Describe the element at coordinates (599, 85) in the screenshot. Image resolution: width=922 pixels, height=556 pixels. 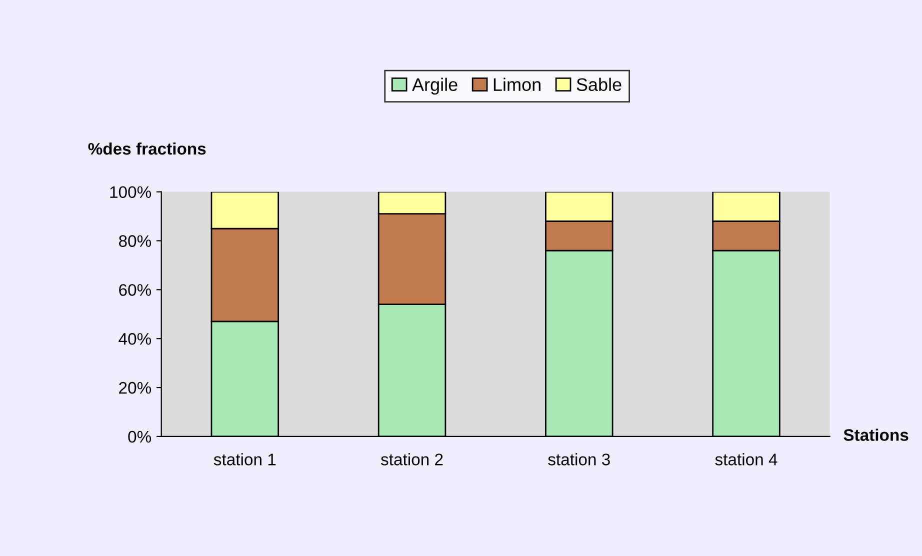
I see `legend-label: Sable` at that location.